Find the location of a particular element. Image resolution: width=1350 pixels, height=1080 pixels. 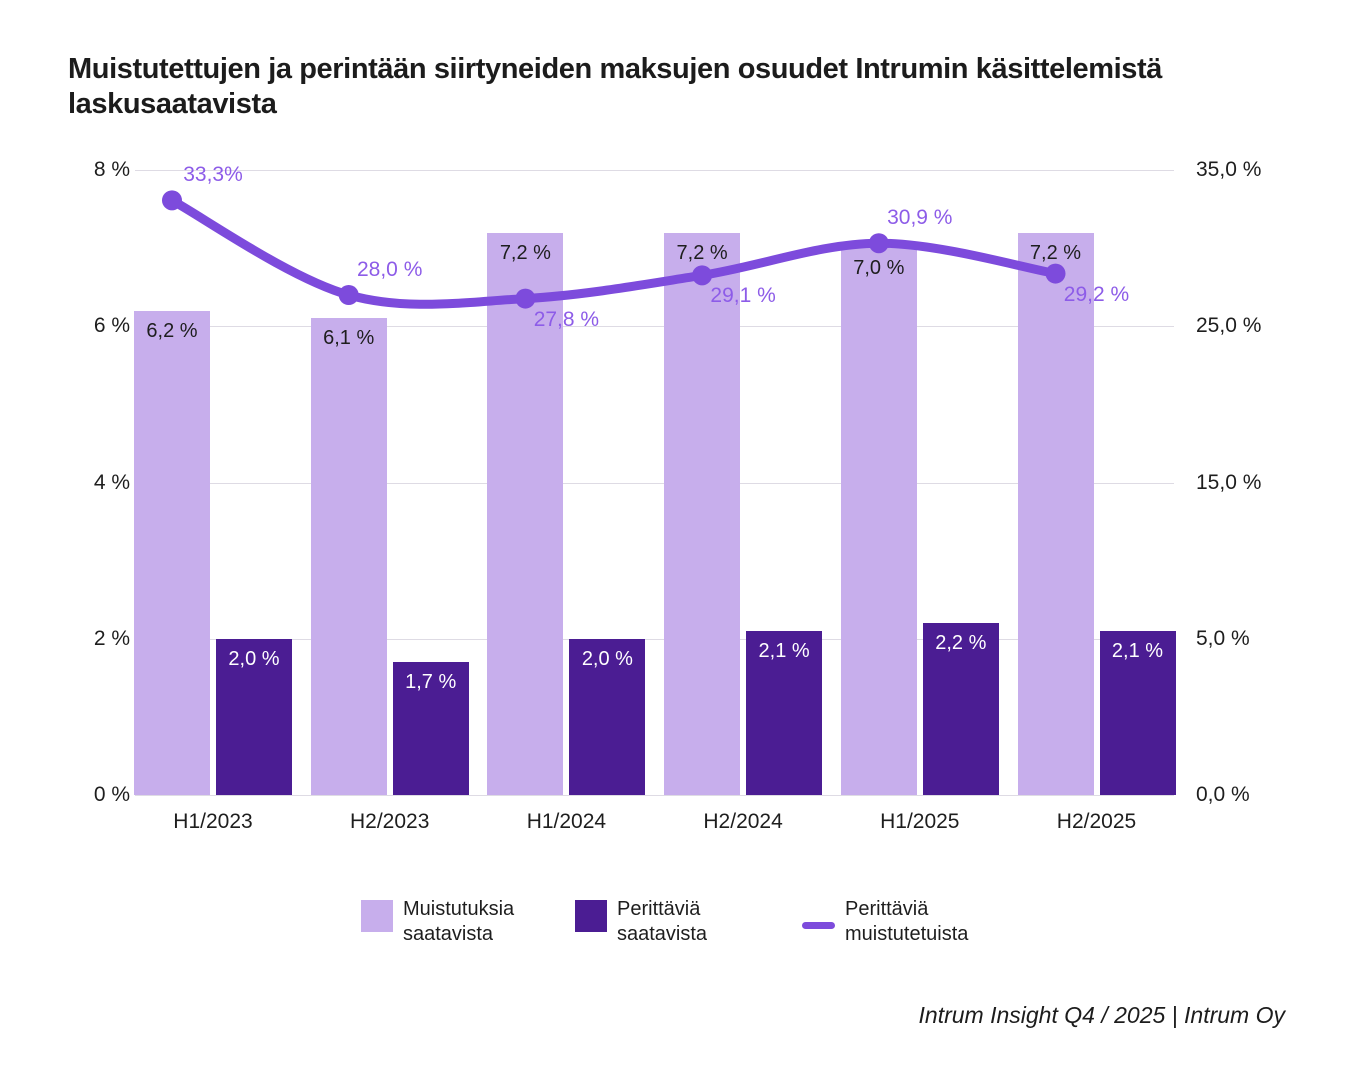

bar-muistutuksia-h2-2023 is located at coordinates (348, 556).